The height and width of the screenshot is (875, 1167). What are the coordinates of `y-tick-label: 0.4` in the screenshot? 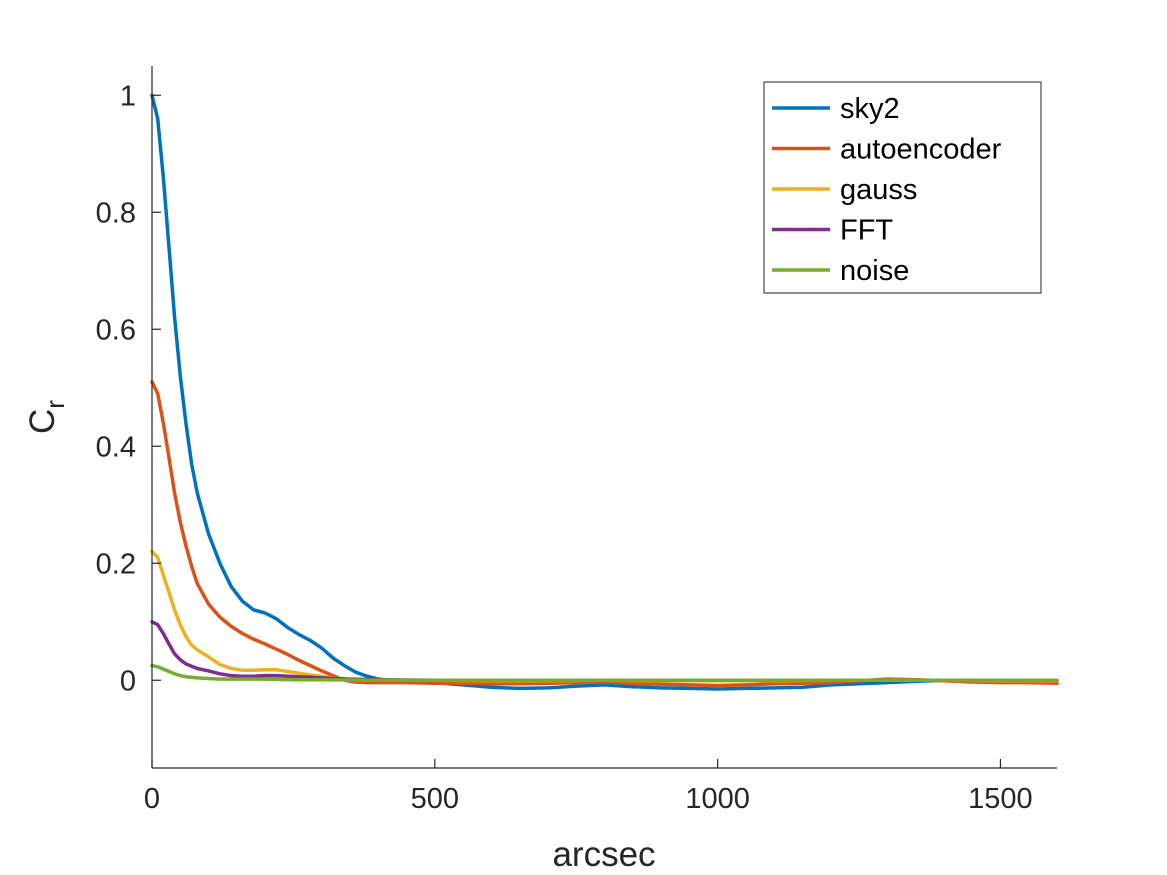 It's located at (116, 447).